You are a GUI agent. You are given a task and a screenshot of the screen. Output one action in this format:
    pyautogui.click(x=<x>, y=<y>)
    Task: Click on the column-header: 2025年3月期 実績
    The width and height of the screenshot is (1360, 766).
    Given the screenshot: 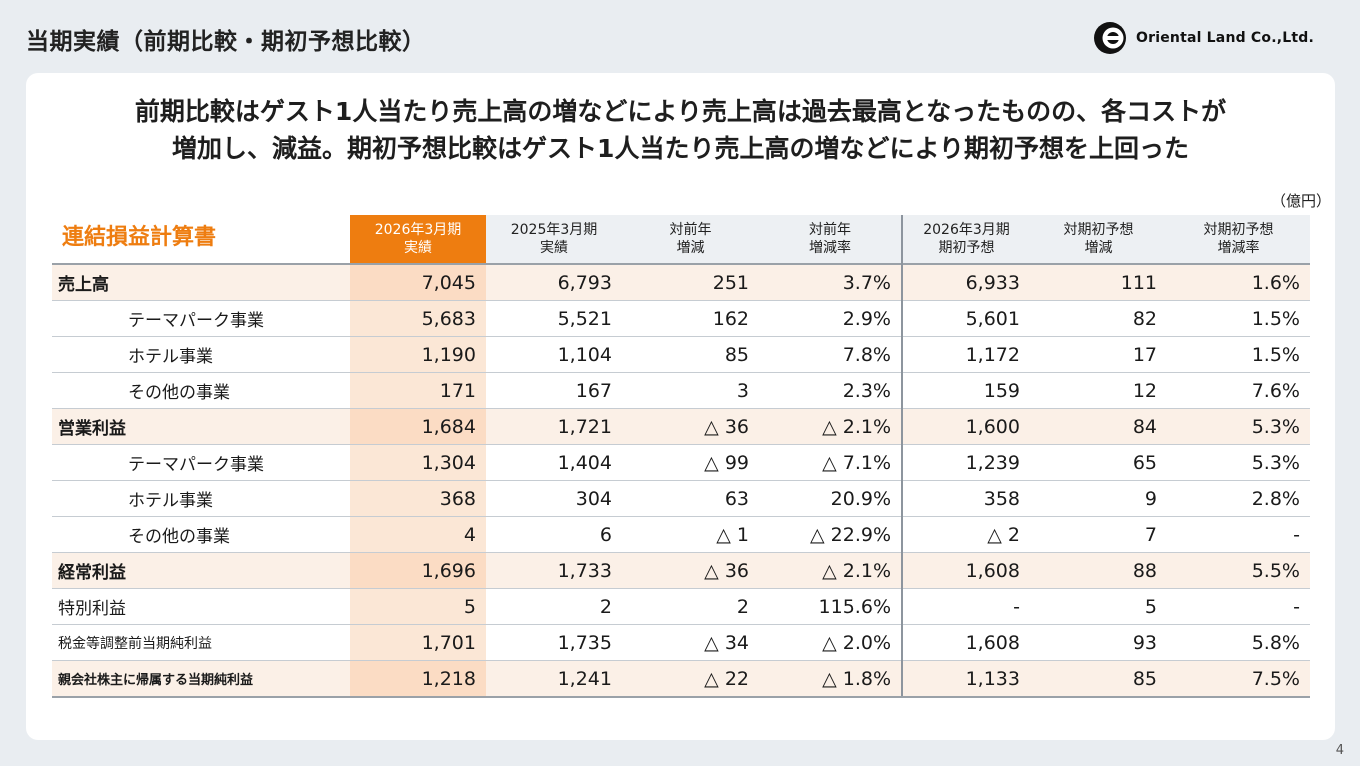 What is the action you would take?
    pyautogui.click(x=554, y=239)
    